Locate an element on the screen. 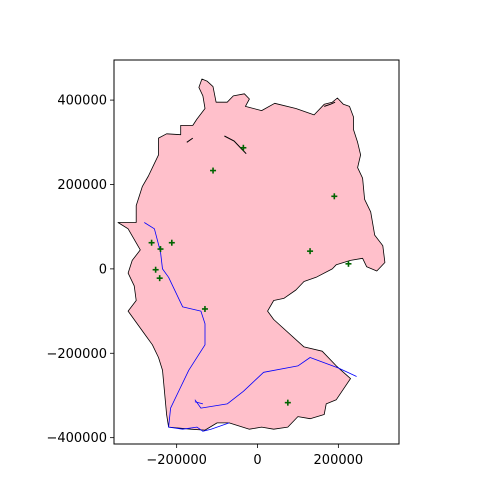  y-tick-label: −200000 is located at coordinates (76, 354).